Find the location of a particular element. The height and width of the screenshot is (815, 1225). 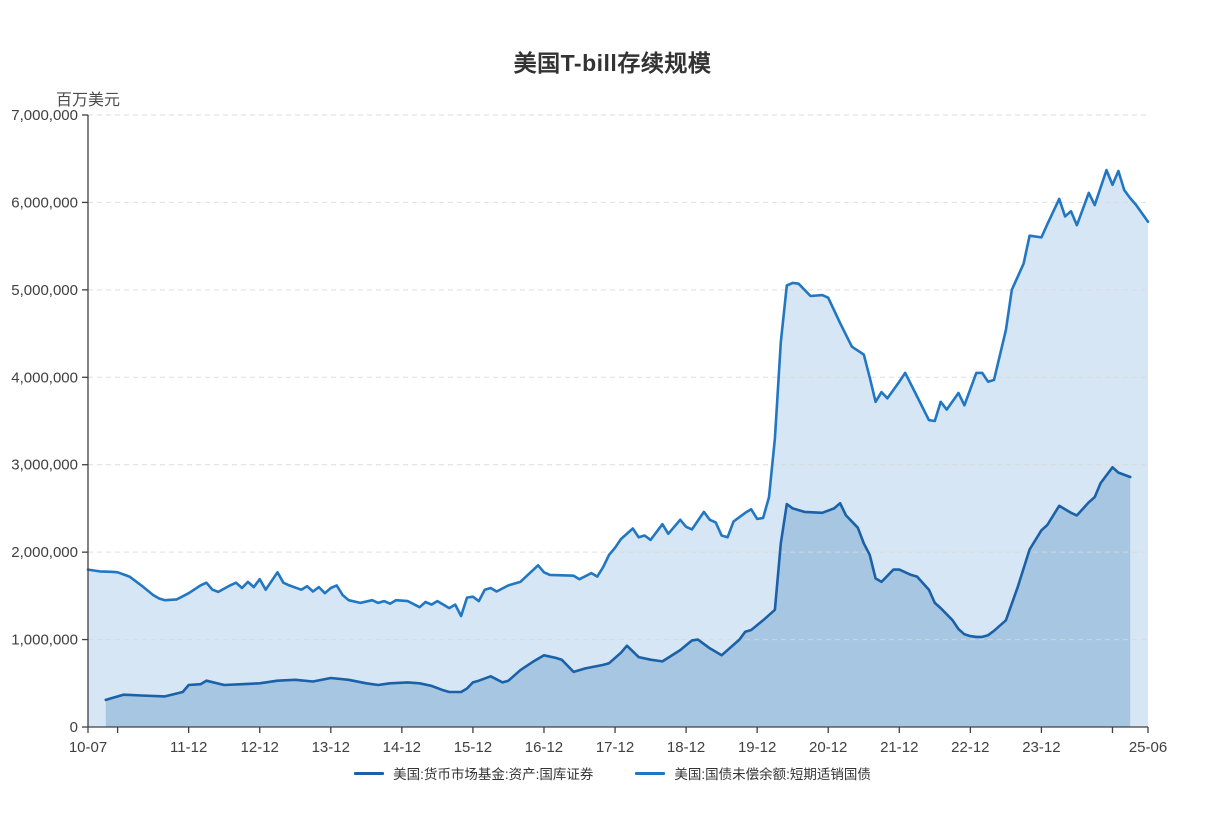

x-tick-label: 12-12 is located at coordinates (260, 747).